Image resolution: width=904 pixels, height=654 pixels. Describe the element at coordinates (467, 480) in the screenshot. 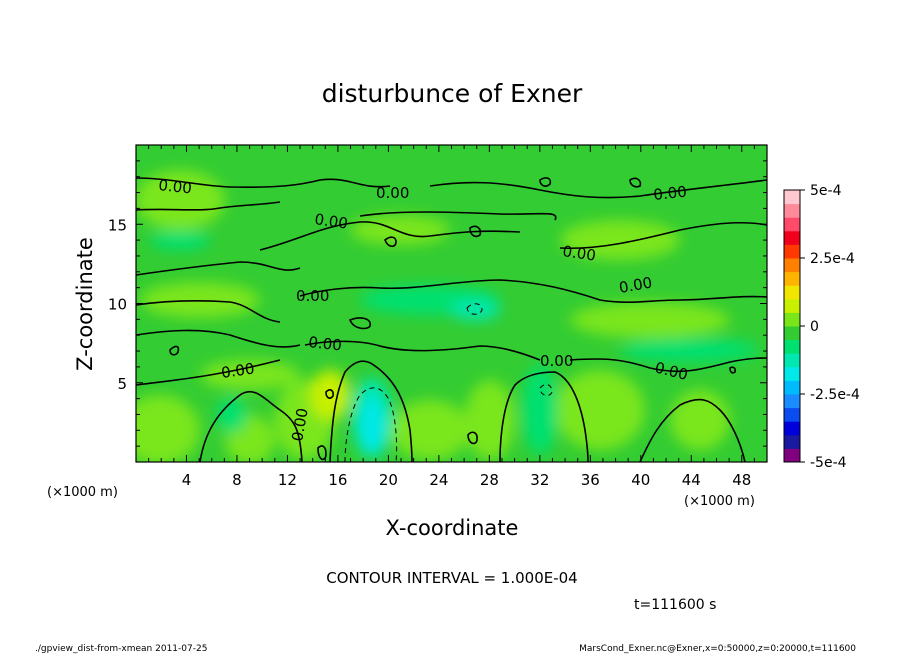

I see `x-tick-labels: 4 8 12 16 20 24 28 32 36 40 44 48` at that location.